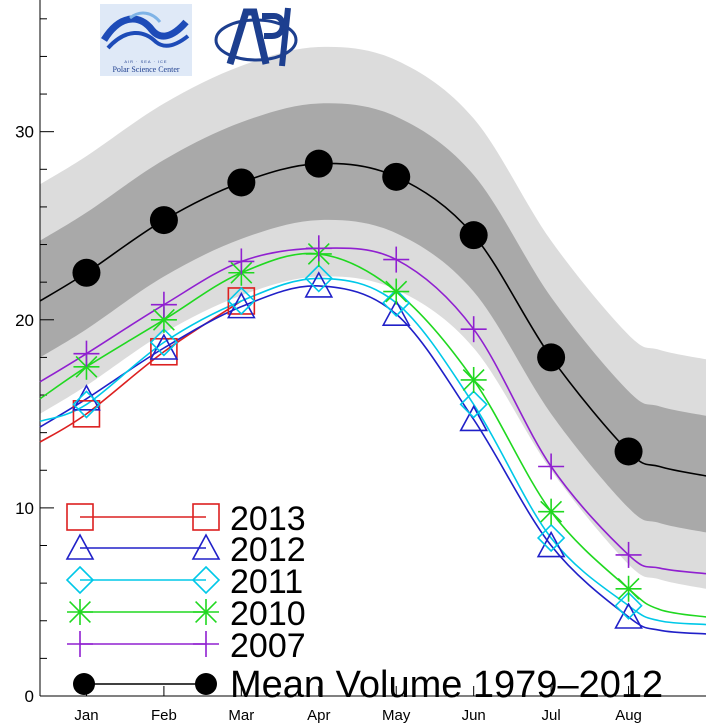  Describe the element at coordinates (186, 614) in the screenshot. I see `legend-entry: 2010` at that location.